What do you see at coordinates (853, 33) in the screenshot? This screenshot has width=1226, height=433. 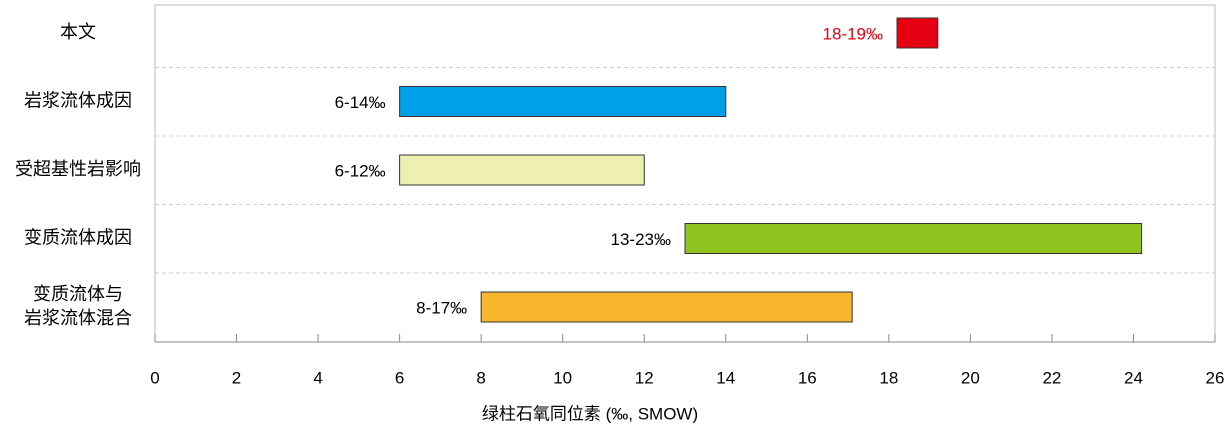 I see `value-label: 18-19‰` at bounding box center [853, 33].